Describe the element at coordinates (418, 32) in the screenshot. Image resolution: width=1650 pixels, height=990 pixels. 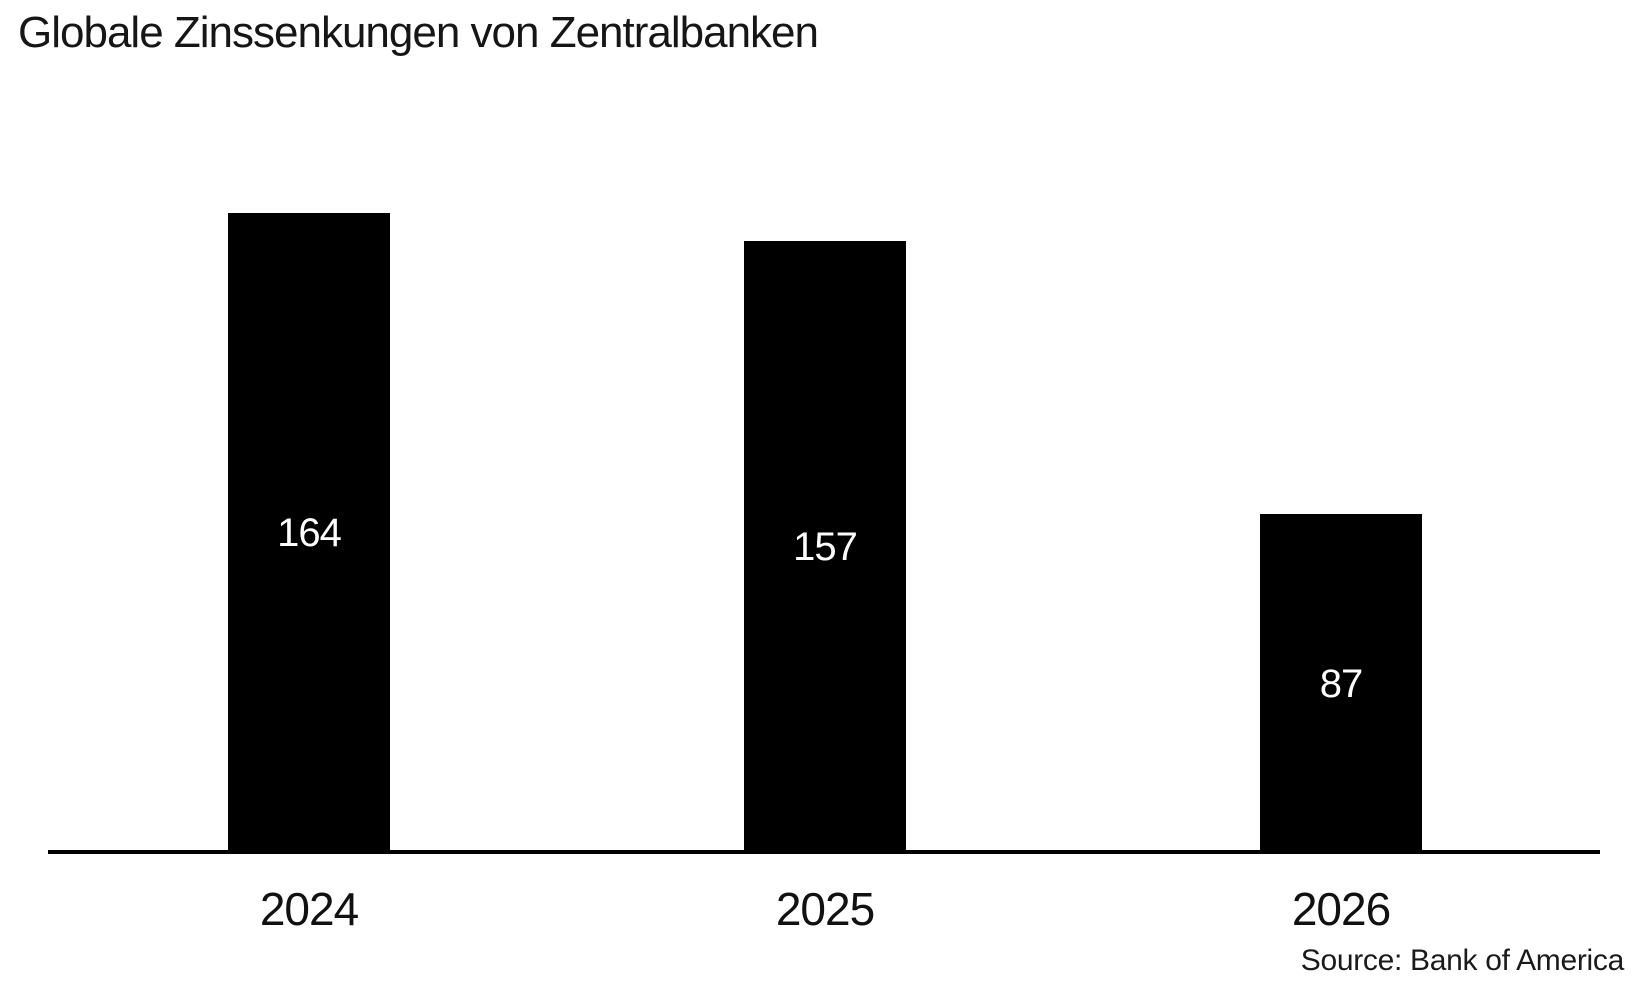
I see `chart-title: Globale Zinssenkungen von Zentralbanken` at that location.